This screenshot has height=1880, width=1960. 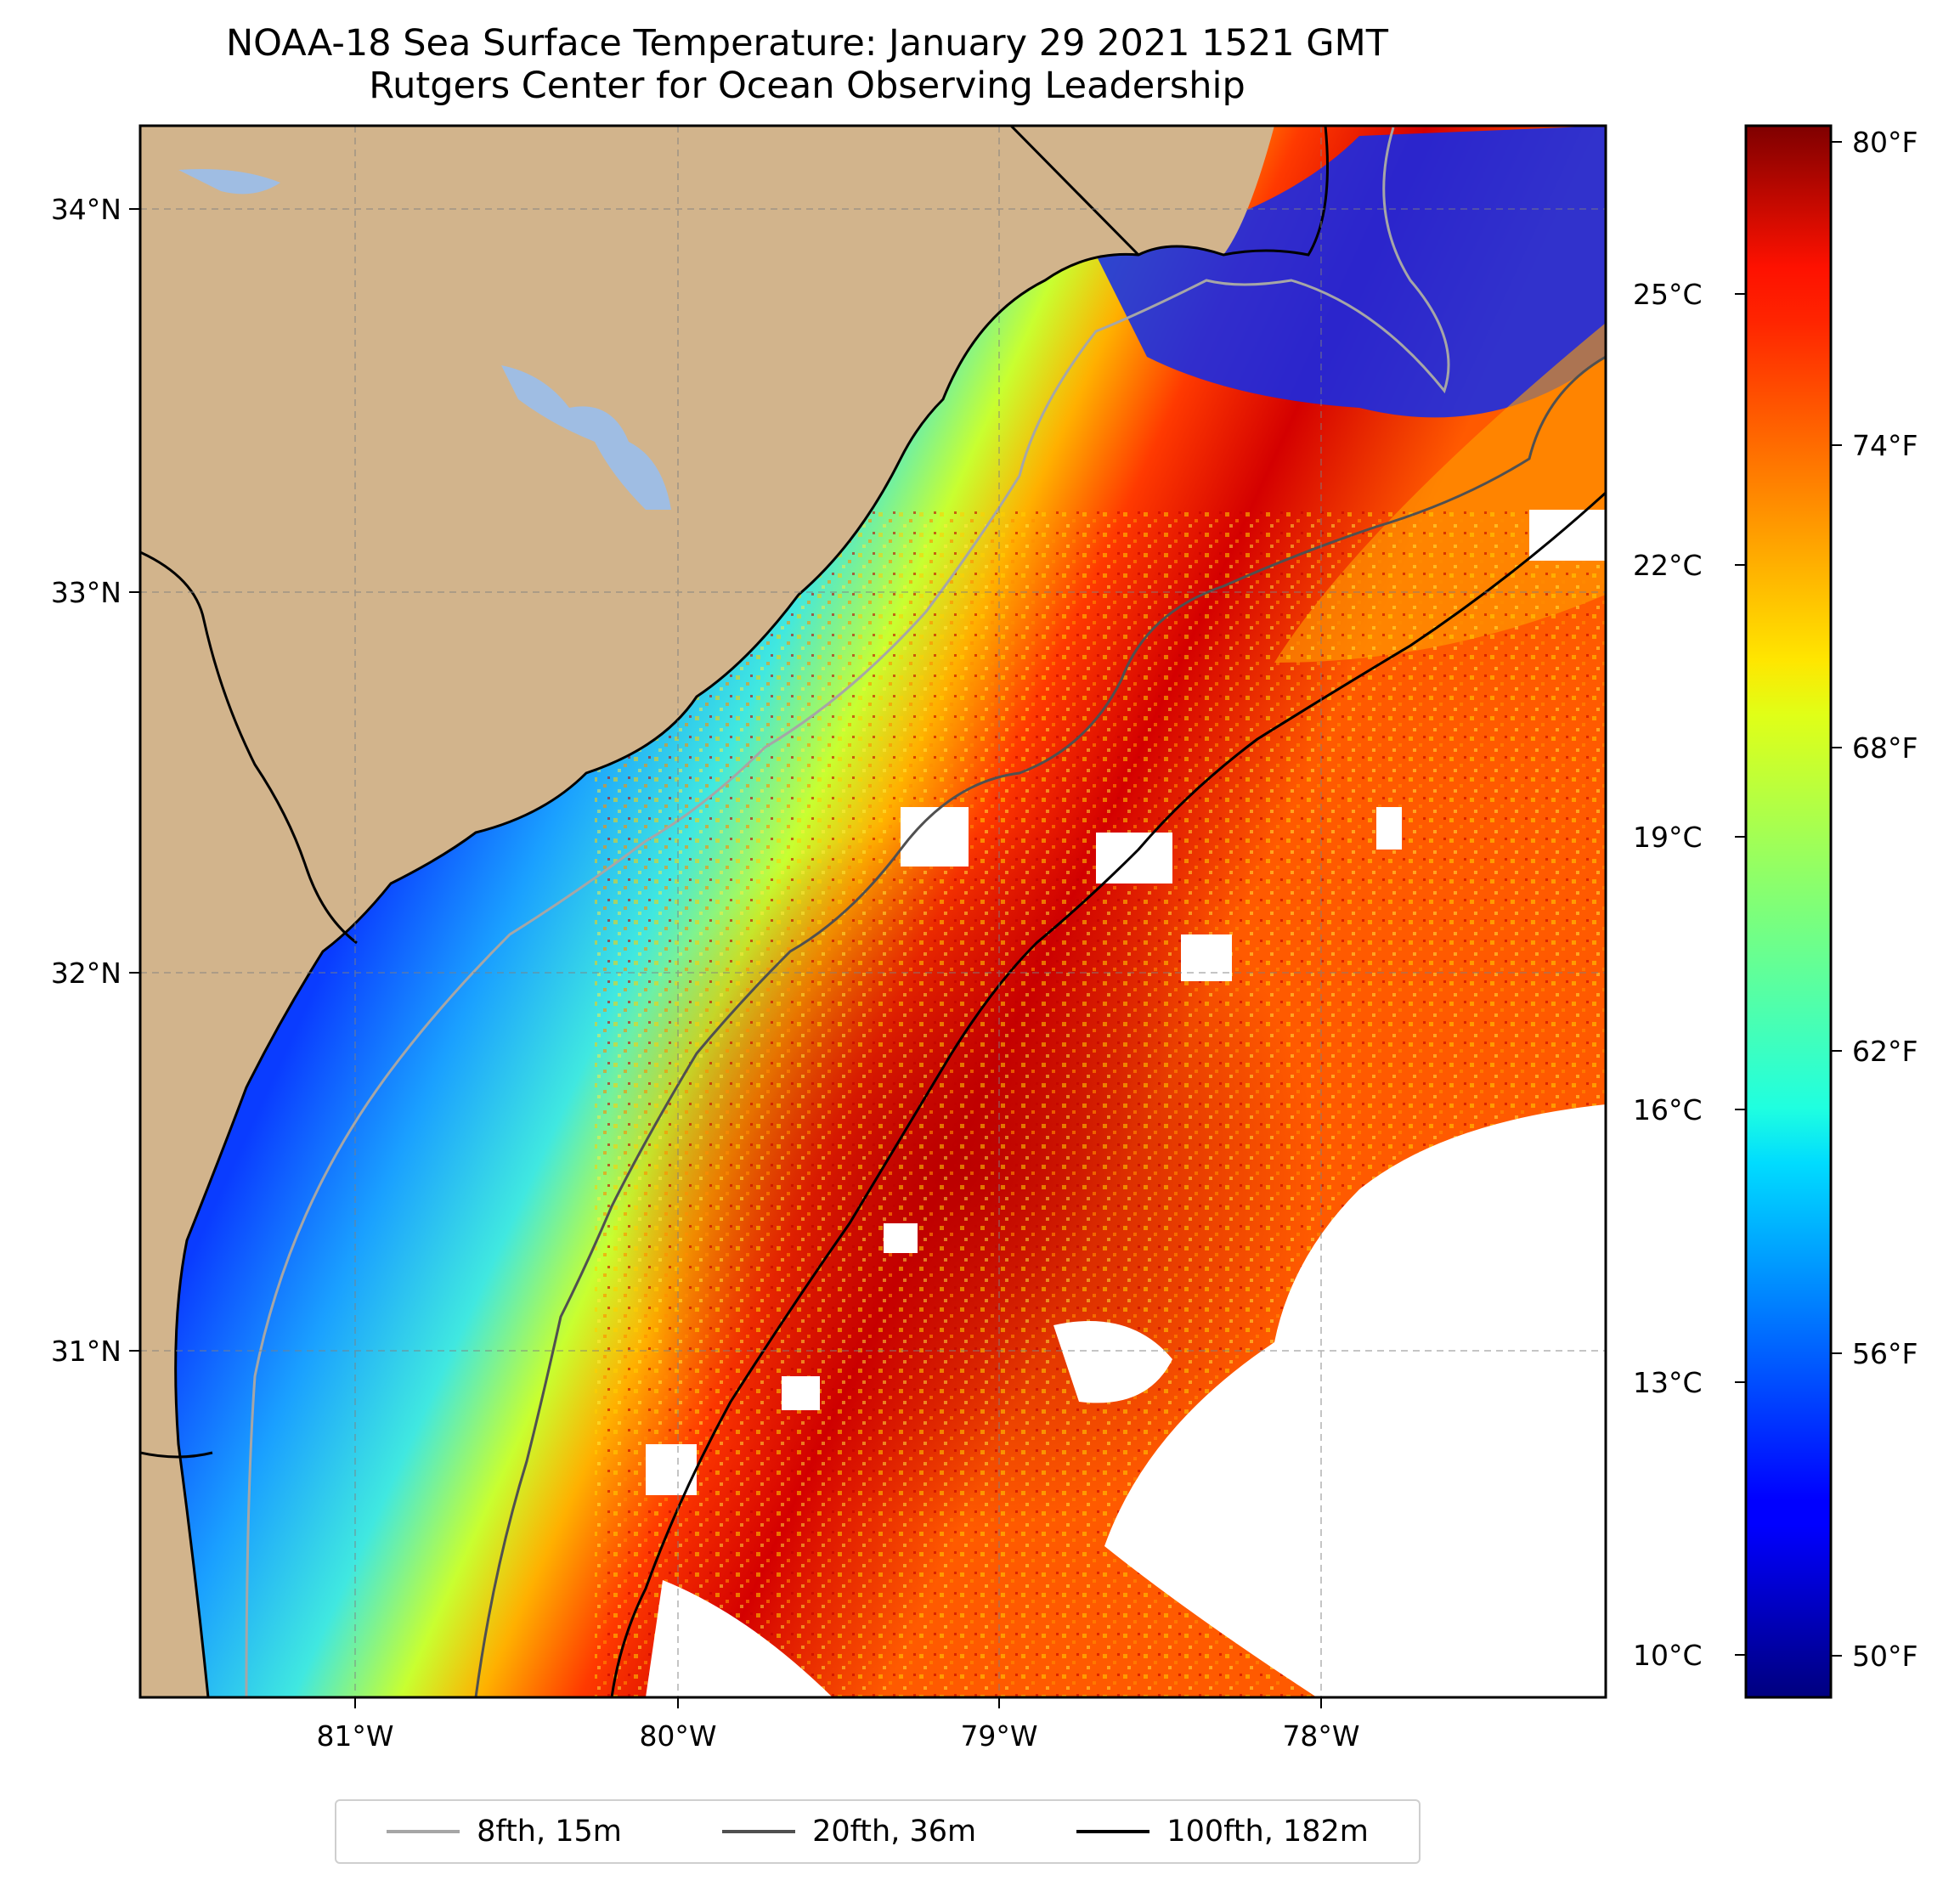 I want to click on cbar-f-50: 50°F, so click(x=1885, y=1657).